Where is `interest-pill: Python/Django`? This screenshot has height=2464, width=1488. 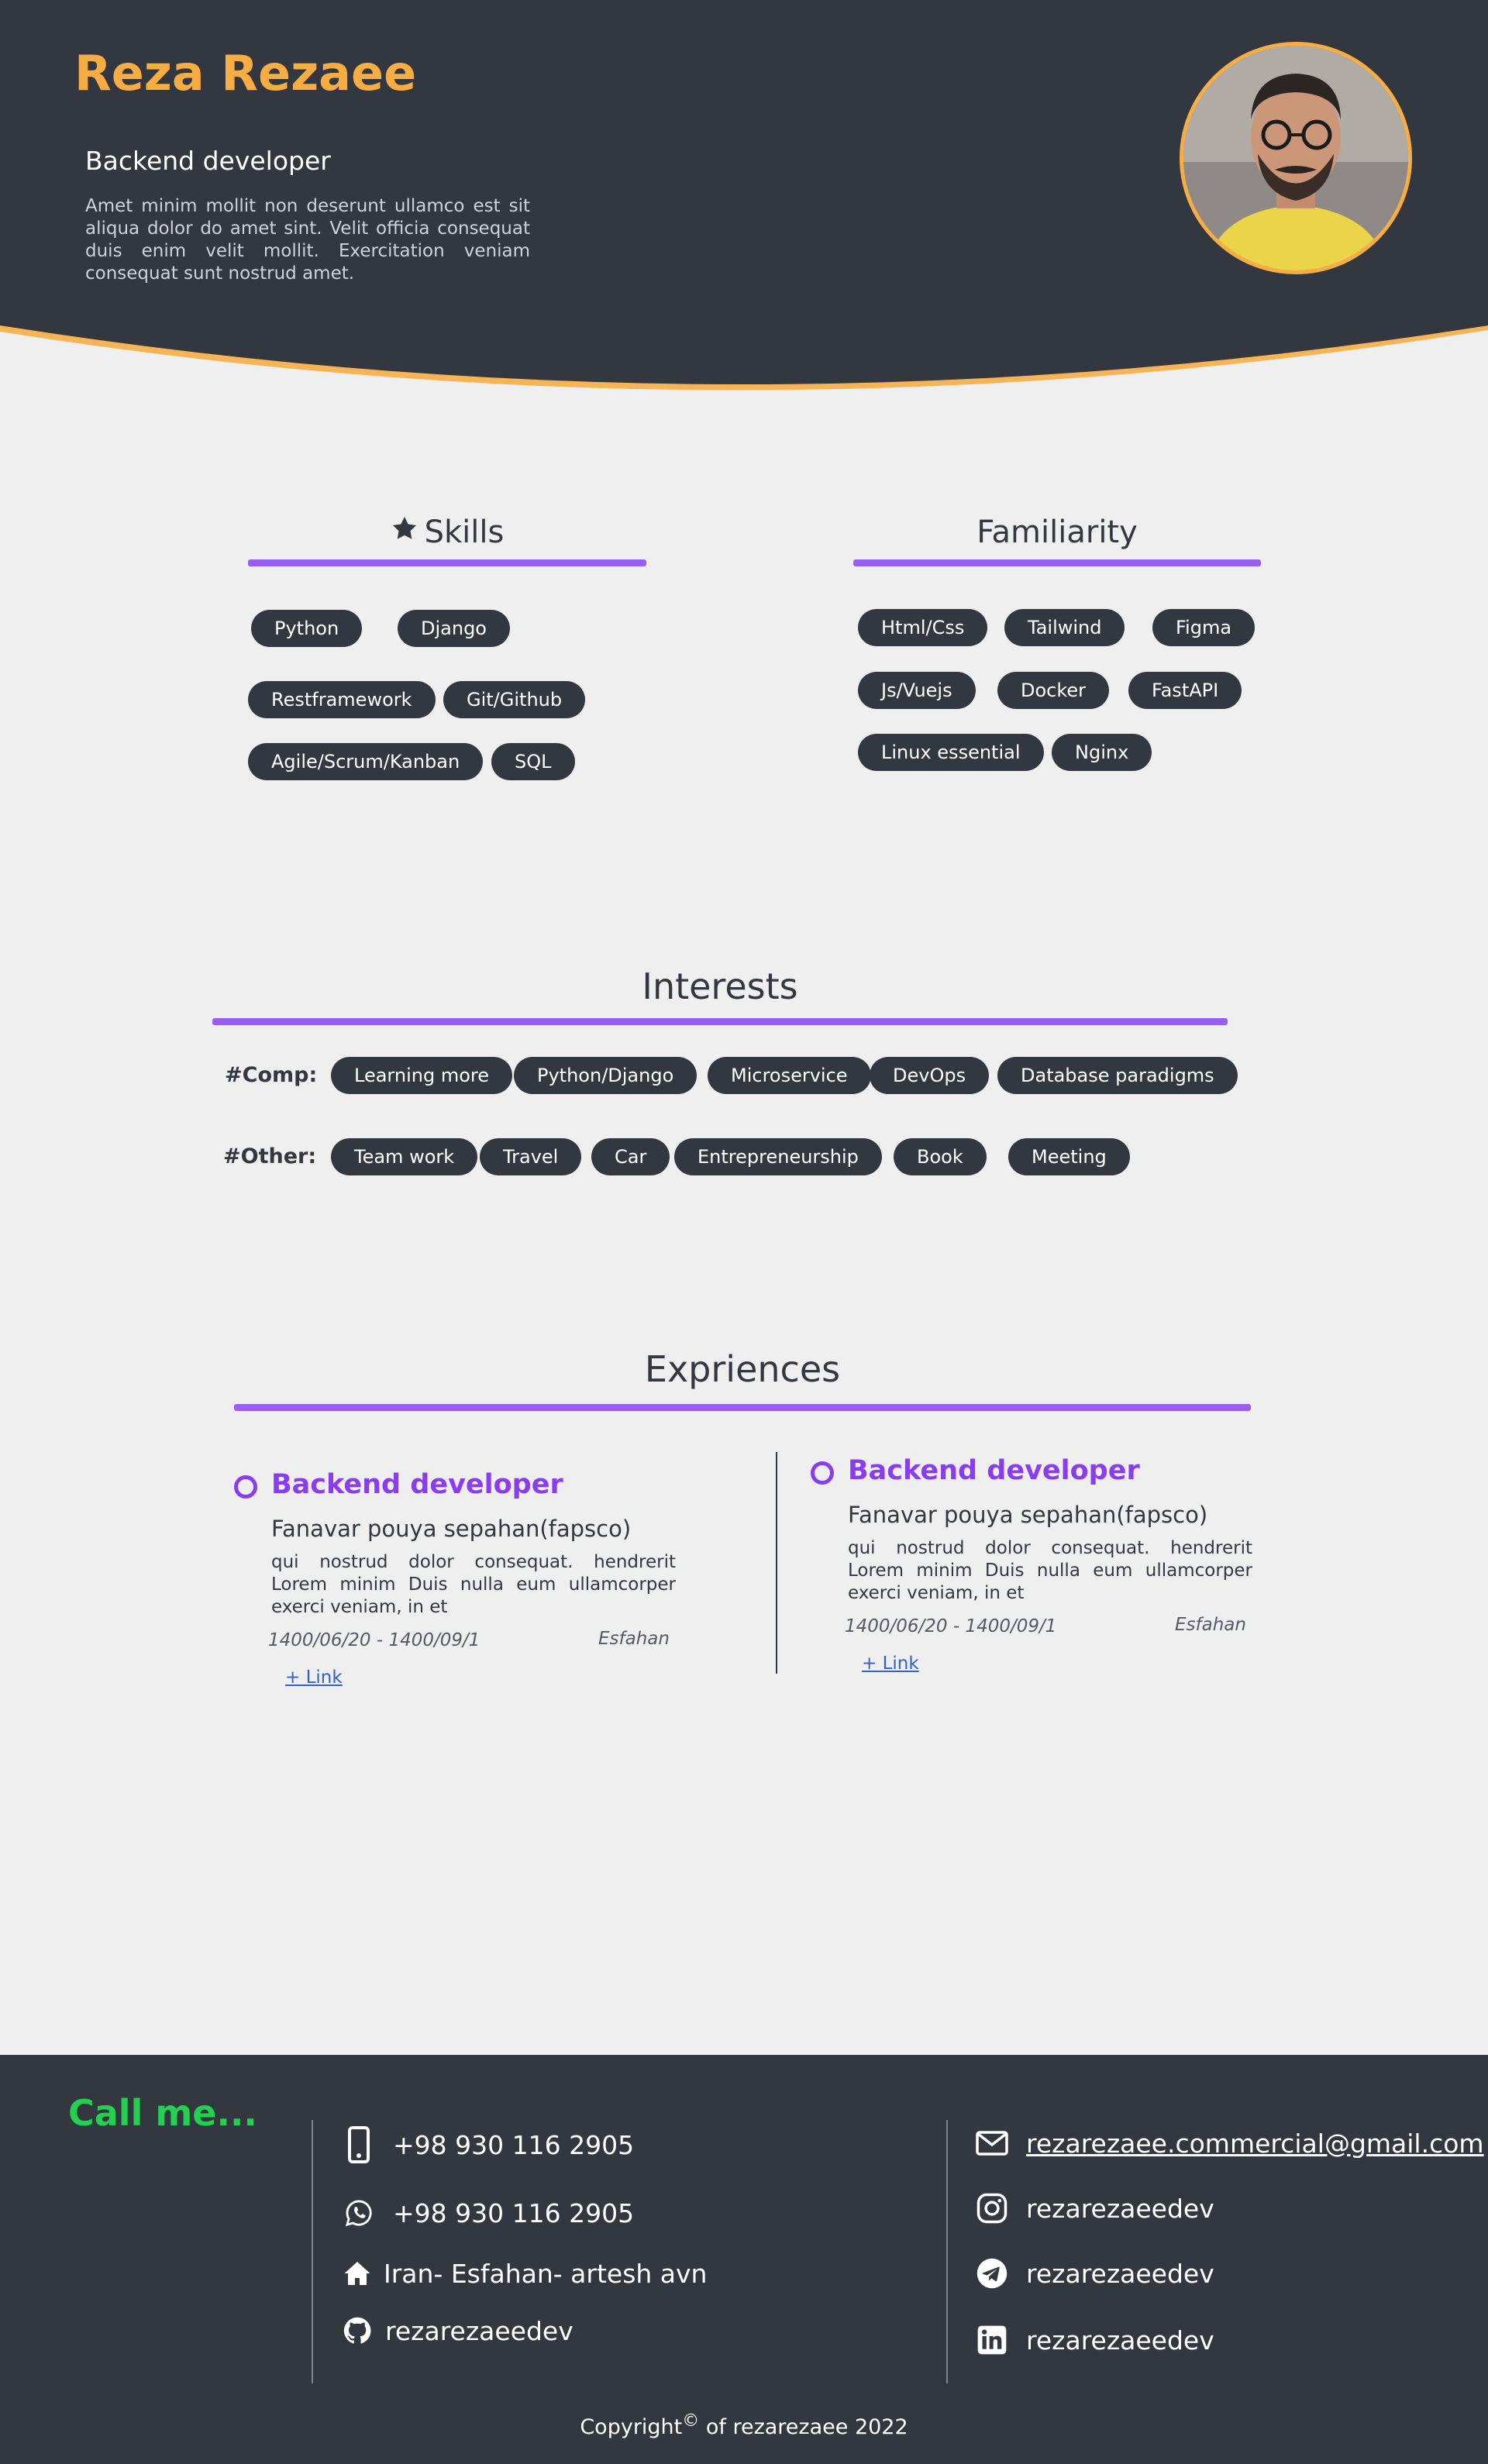 interest-pill: Python/Django is located at coordinates (606, 1075).